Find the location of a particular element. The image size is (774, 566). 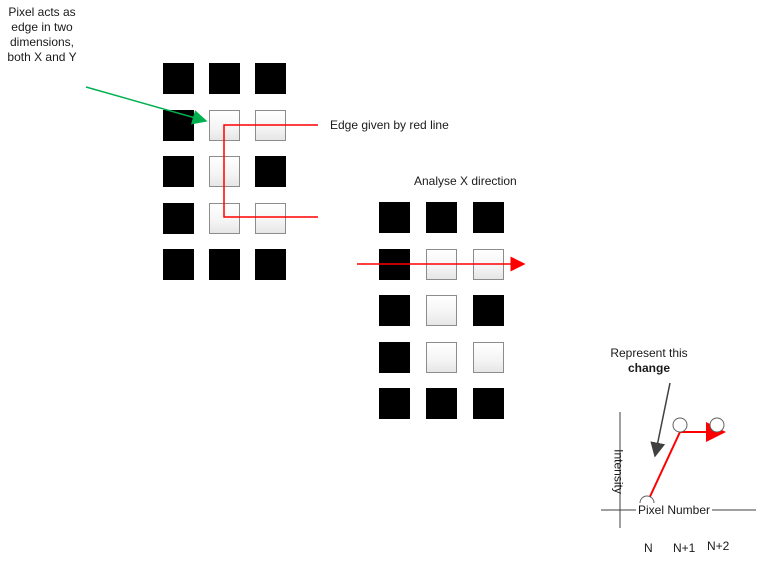

red-edge-line is located at coordinates (270, 171).